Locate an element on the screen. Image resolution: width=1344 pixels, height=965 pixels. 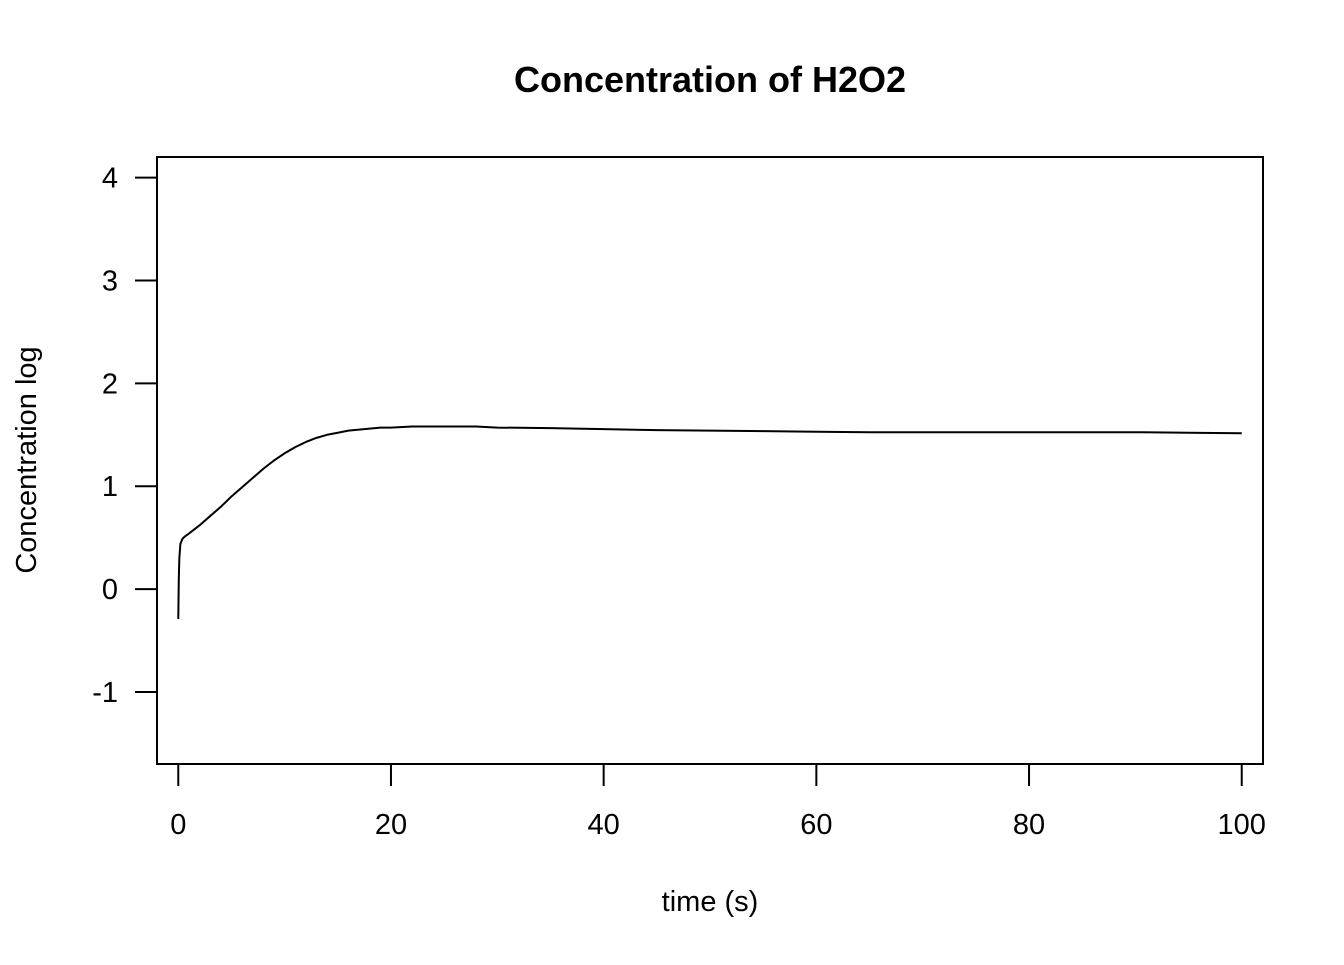
y-tick-label: 3 is located at coordinates (110, 281).